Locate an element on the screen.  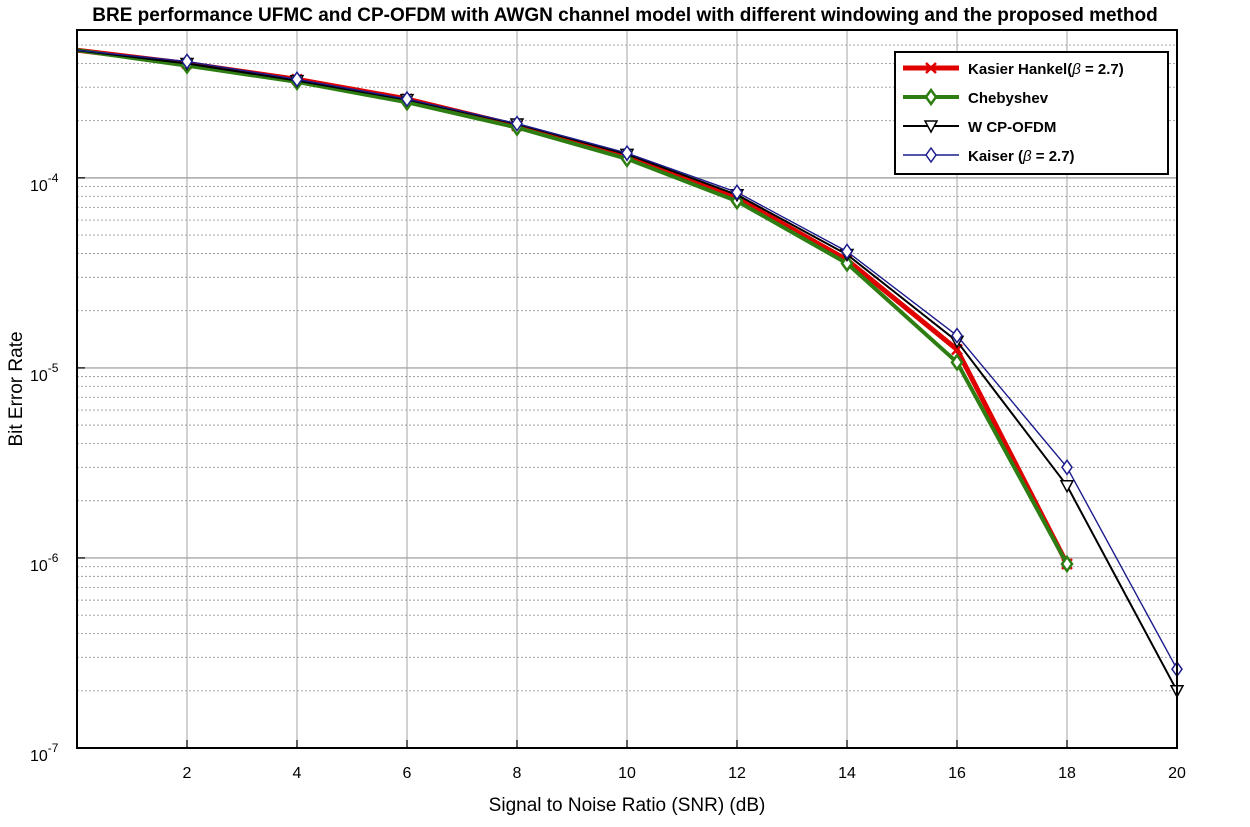
legend-label: W CP-OFDM is located at coordinates (1012, 127).